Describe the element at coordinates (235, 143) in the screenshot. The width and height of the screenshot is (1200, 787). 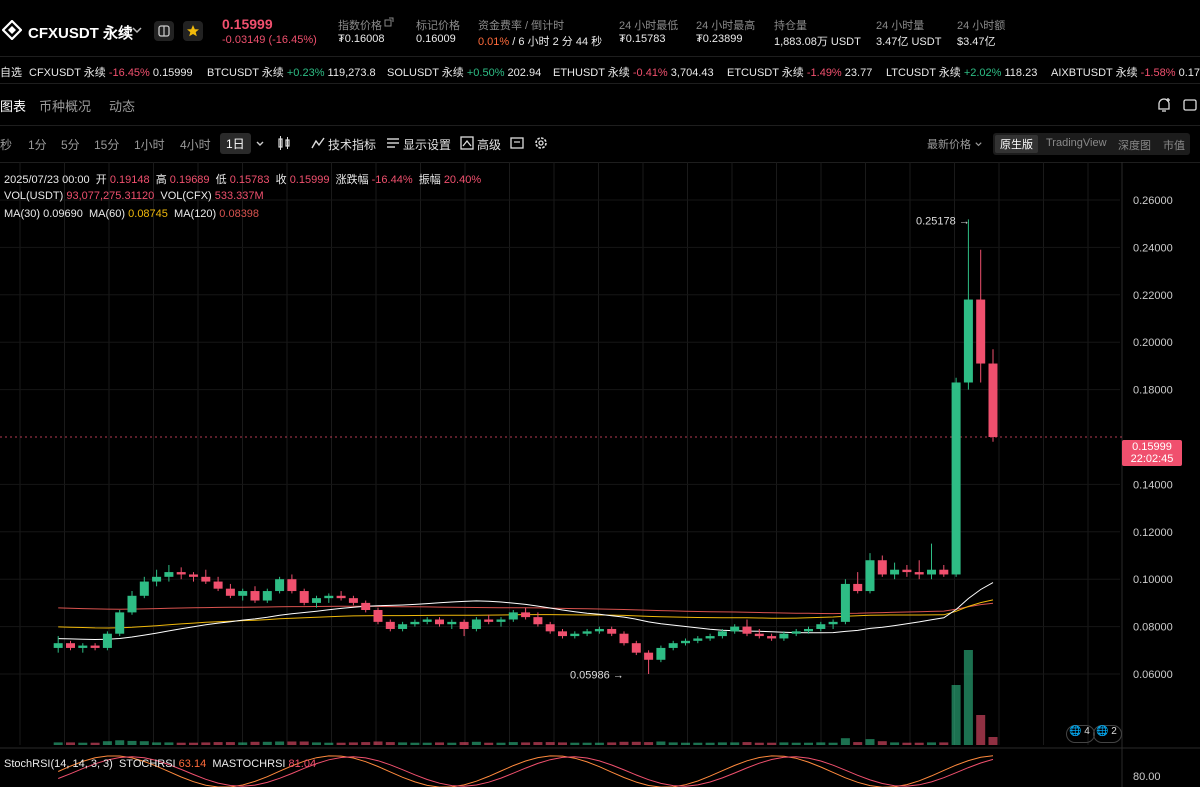
I see `interval-1d: 1日` at that location.